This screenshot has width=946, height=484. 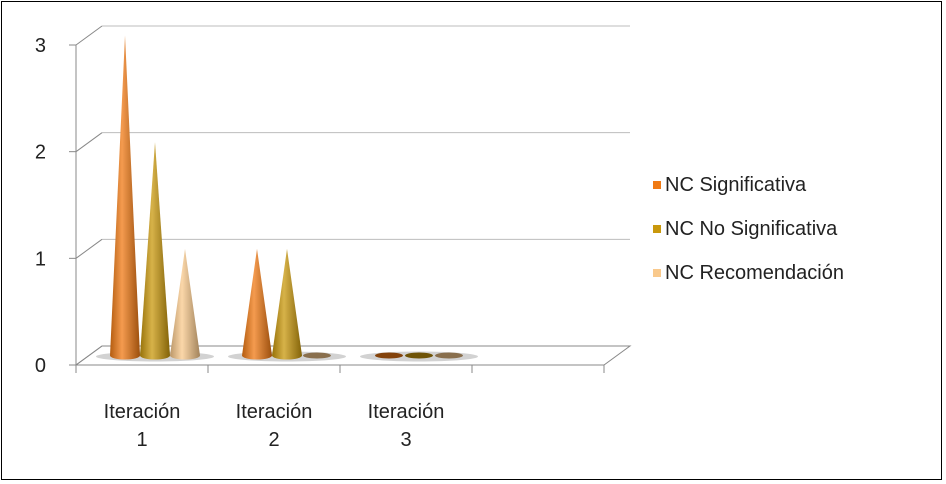 I want to click on x-category-label: Iteración 2, so click(x=274, y=426).